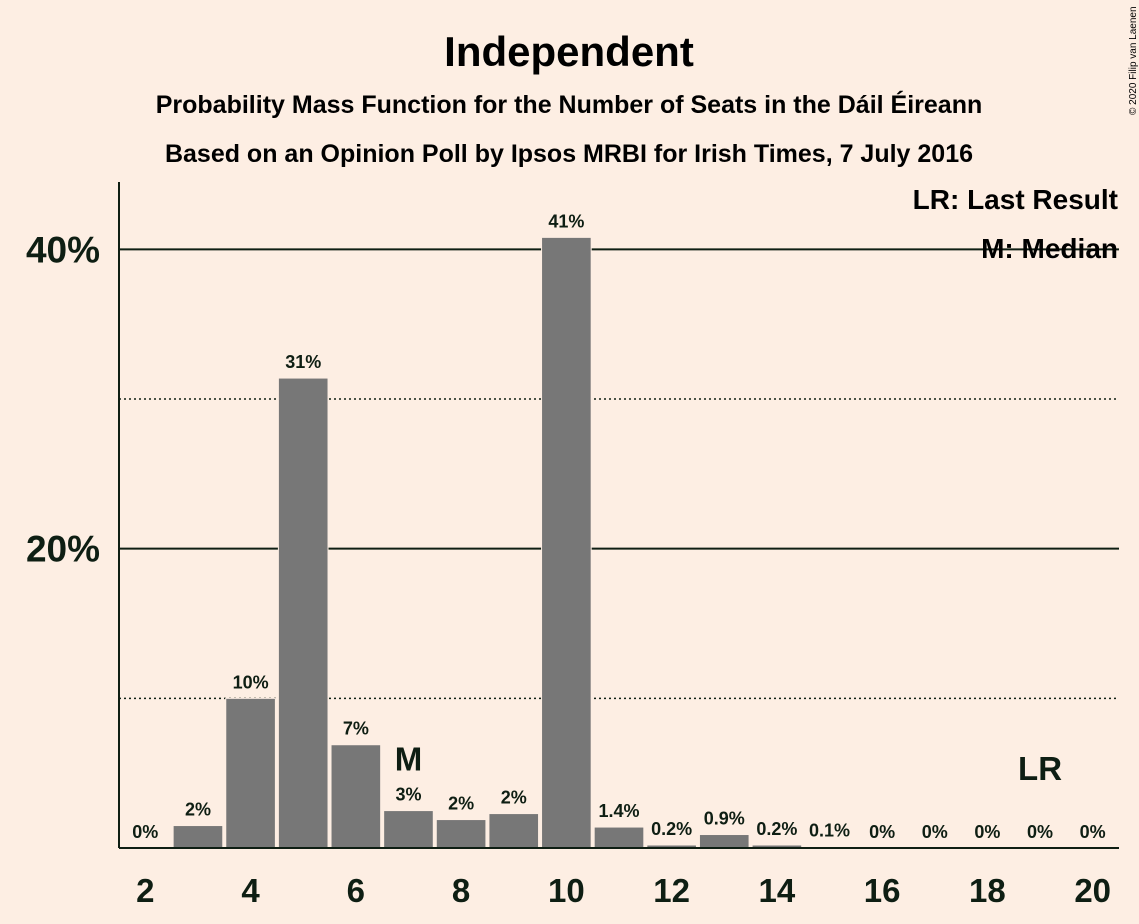 This screenshot has height=924, width=1139. I want to click on bar-value-label-9: 2%, so click(514, 798).